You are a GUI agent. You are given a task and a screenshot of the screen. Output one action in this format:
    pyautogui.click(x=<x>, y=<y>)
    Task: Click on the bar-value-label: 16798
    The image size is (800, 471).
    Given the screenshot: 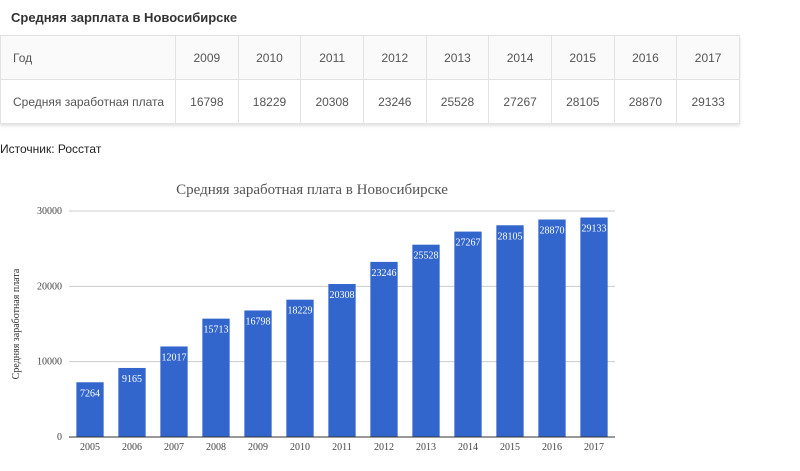 What is the action you would take?
    pyautogui.click(x=258, y=321)
    